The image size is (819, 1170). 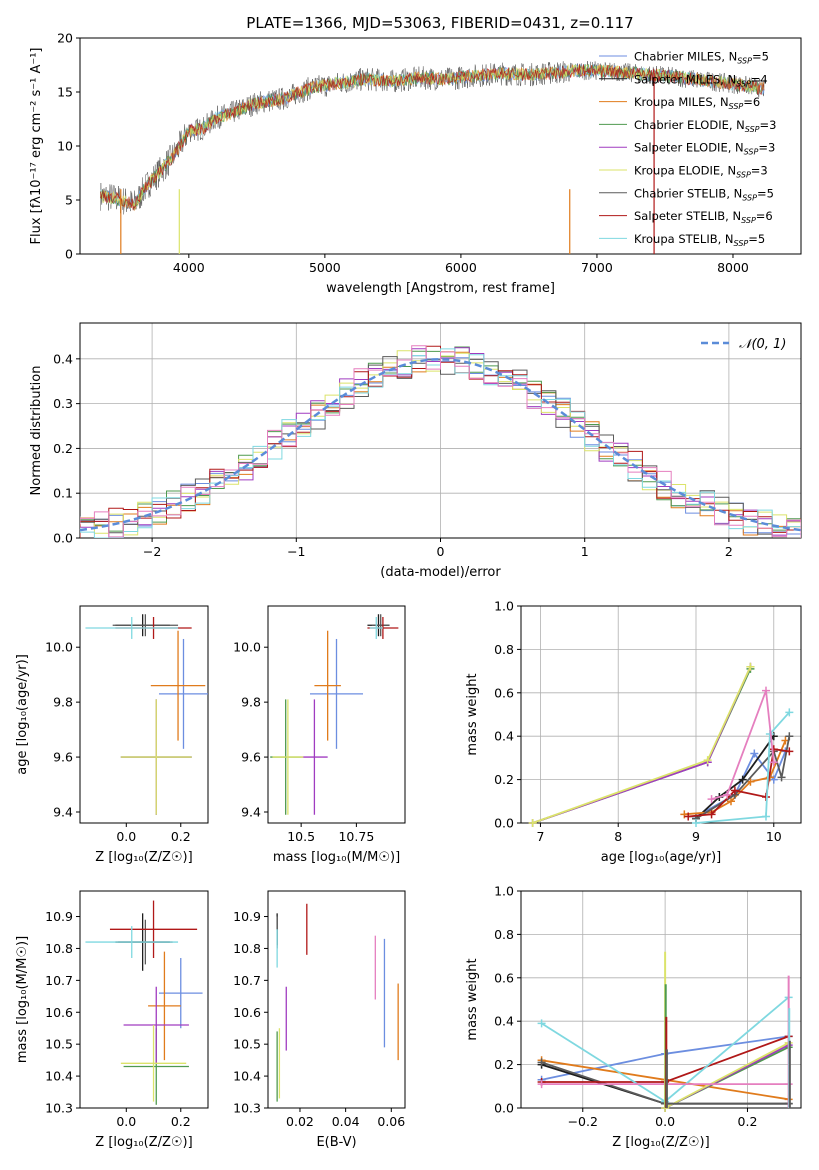 What do you see at coordinates (665, 1121) in the screenshot?
I see `x-tick-label: 0.0` at bounding box center [665, 1121].